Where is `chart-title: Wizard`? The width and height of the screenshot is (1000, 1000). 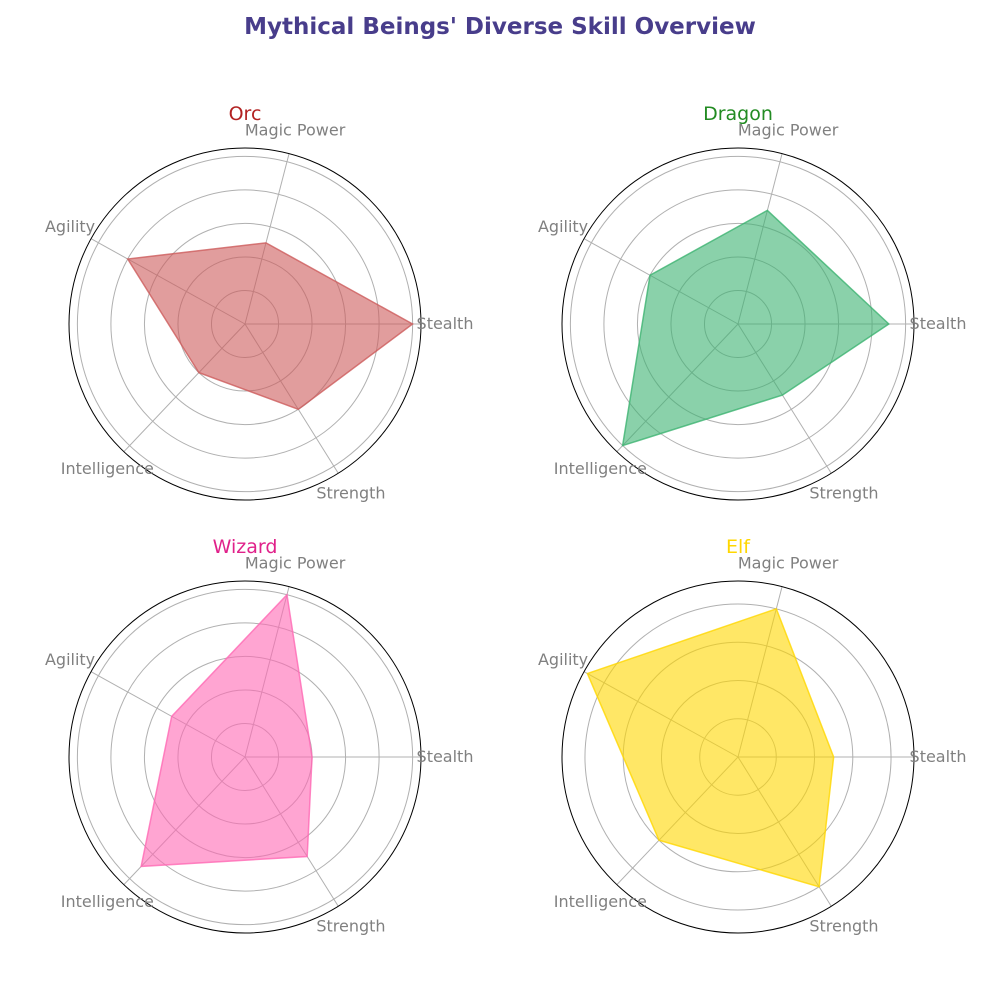
chart-title: Wizard is located at coordinates (245, 547).